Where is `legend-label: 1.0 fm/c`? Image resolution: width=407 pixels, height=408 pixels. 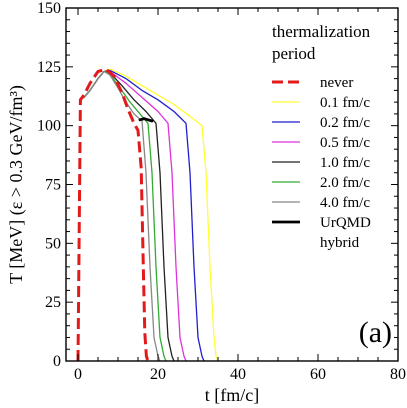 legend-label: 1.0 fm/c is located at coordinates (345, 163).